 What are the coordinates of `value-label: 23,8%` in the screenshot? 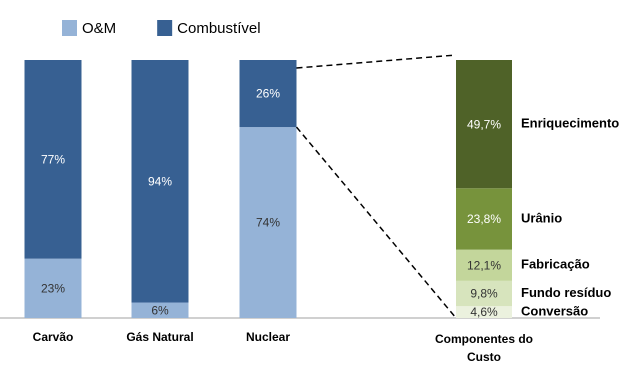 It's located at (484, 219).